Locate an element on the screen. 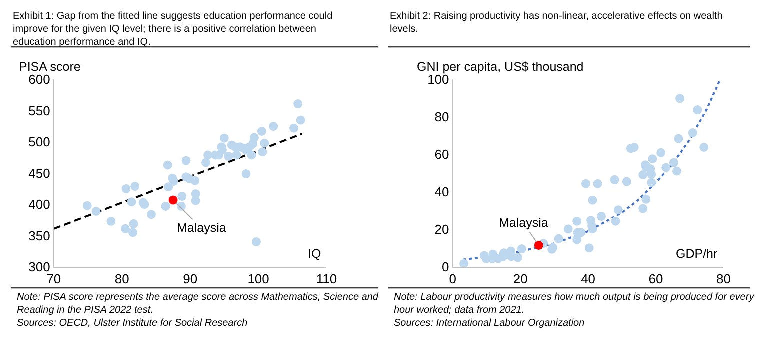  y-tick-label: 350 is located at coordinates (39, 236).